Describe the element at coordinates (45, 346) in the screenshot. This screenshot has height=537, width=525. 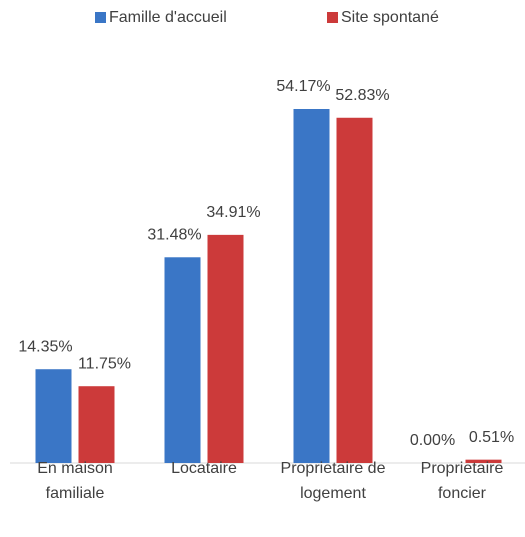
I see `data-label: 14.35%` at that location.